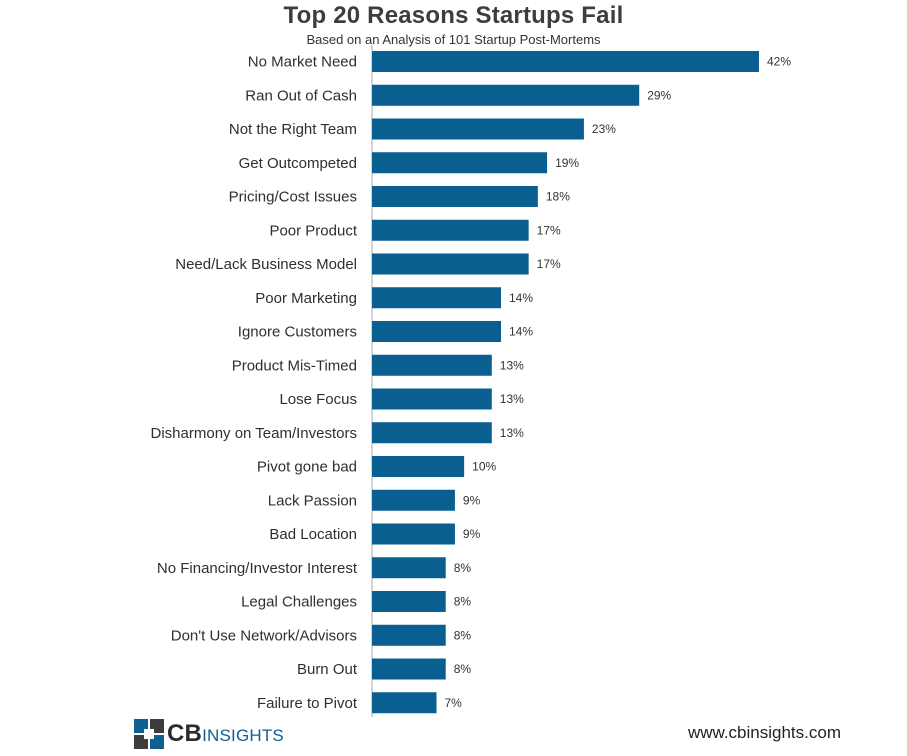 This screenshot has height=756, width=907. Describe the element at coordinates (484, 467) in the screenshot. I see `value-label: 10%` at that location.